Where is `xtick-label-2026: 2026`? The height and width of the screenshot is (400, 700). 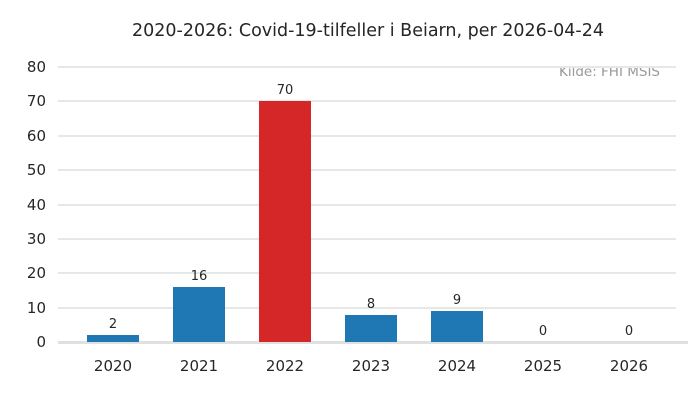 xtick-label-2026: 2026 is located at coordinates (629, 366).